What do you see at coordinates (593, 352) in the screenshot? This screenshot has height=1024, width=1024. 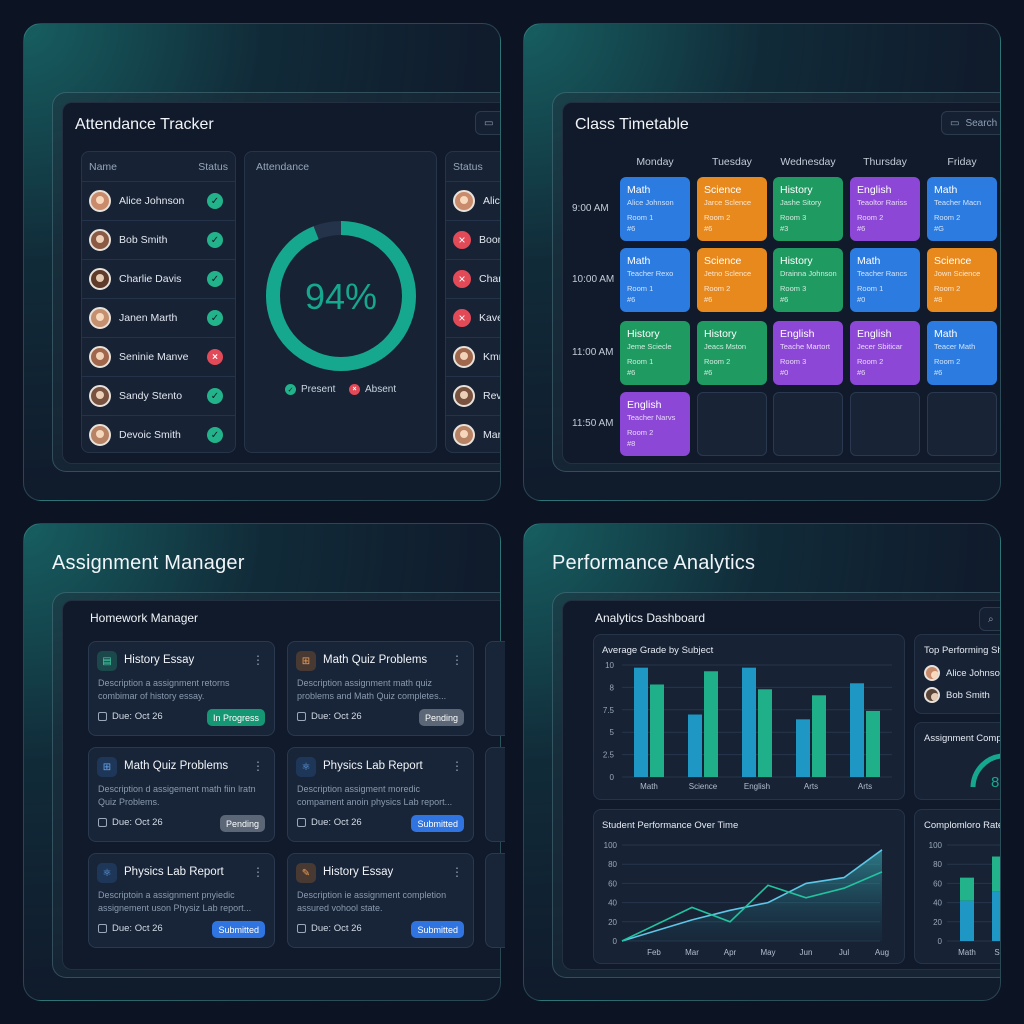 I see `time-label: 11:00 AM` at bounding box center [593, 352].